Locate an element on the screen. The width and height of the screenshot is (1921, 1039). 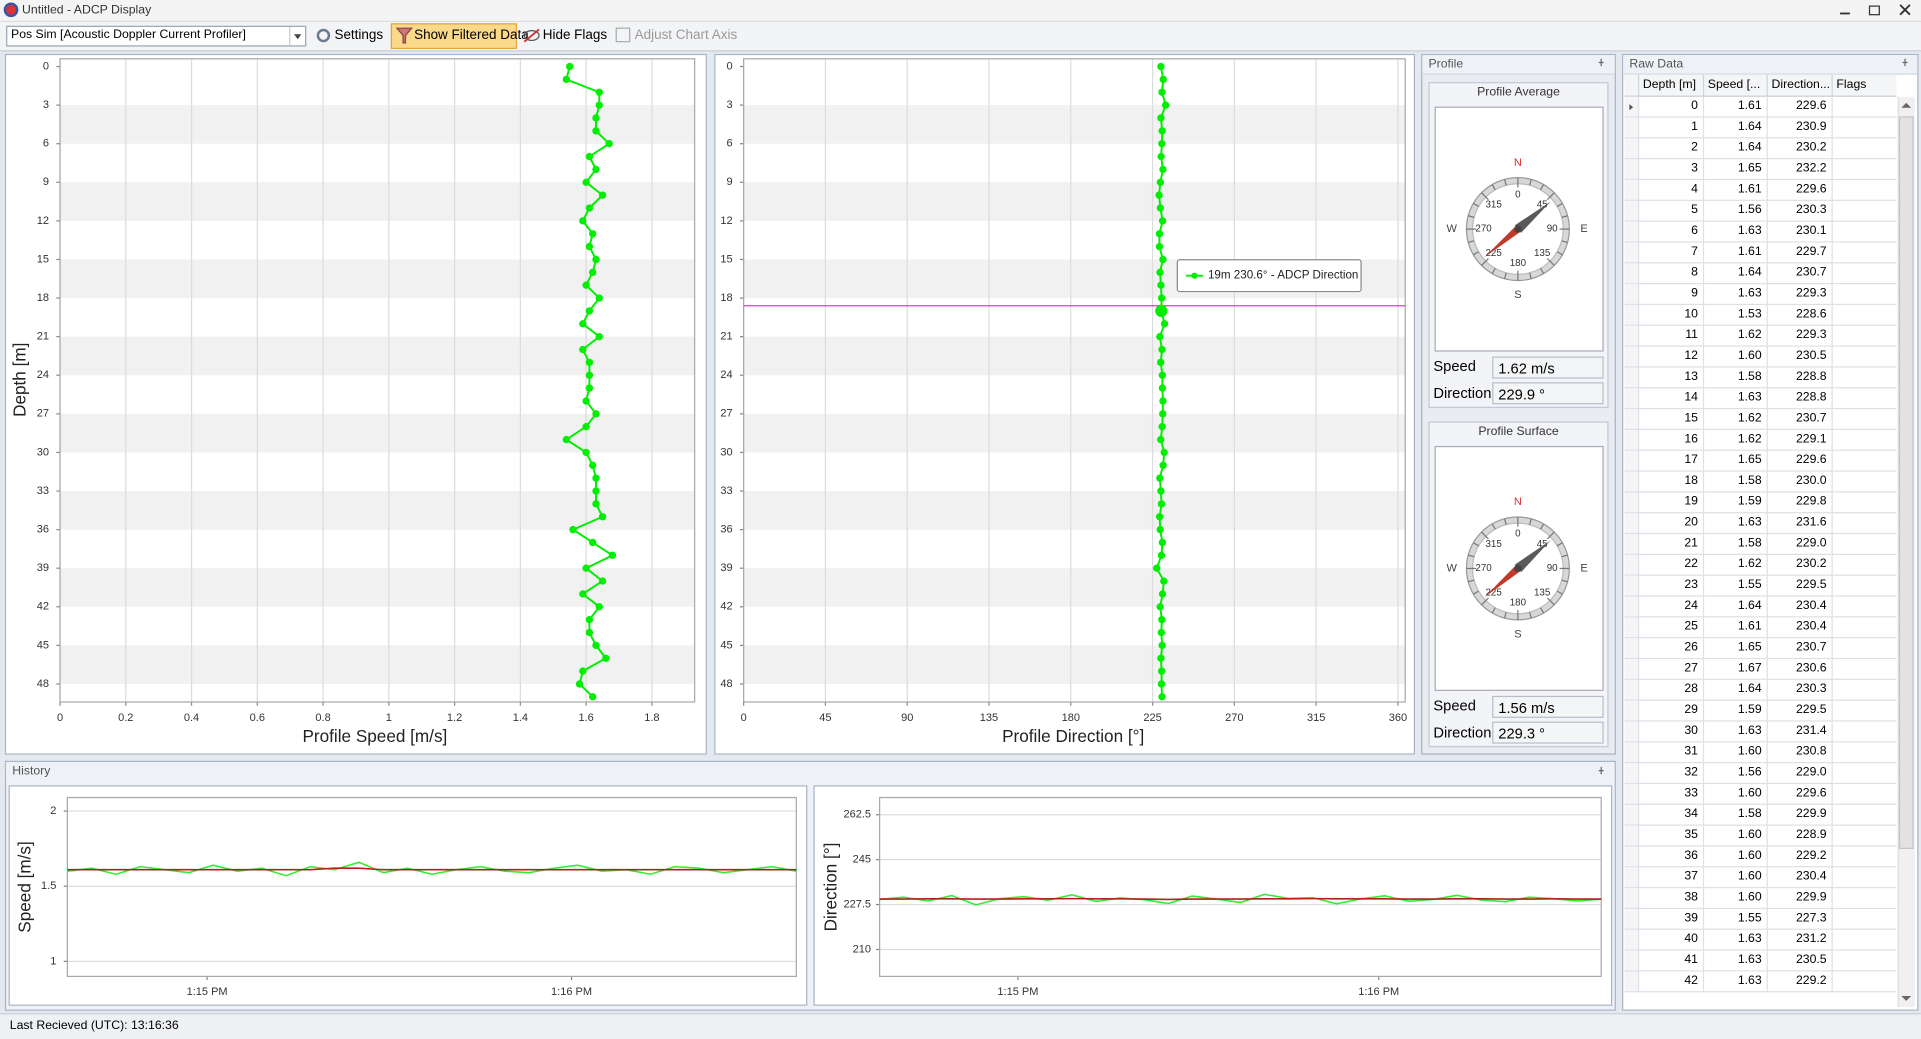
direction-value: 229.3 ° is located at coordinates (1548, 732).